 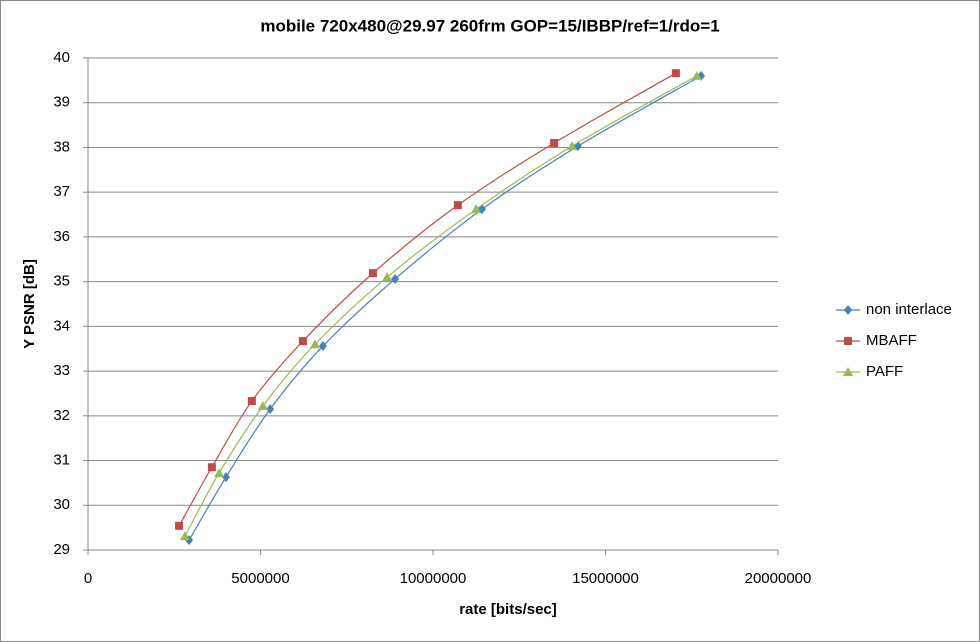 I want to click on x-axis-label: rate [bits/sec], so click(x=508, y=609).